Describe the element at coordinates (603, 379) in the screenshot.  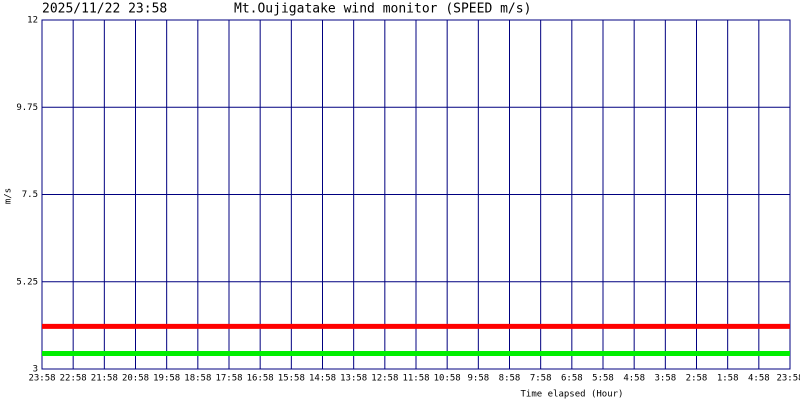
I see `x-tick-label: 5:58` at that location.